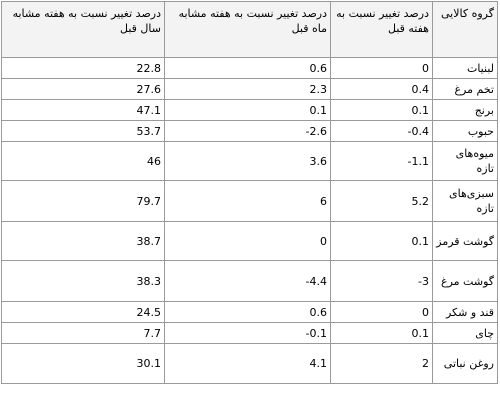 Image resolution: width=500 pixels, height=401 pixels. I want to click on table-row: 27.6 2.3 0.4 تخم مرغ, so click(249, 89).